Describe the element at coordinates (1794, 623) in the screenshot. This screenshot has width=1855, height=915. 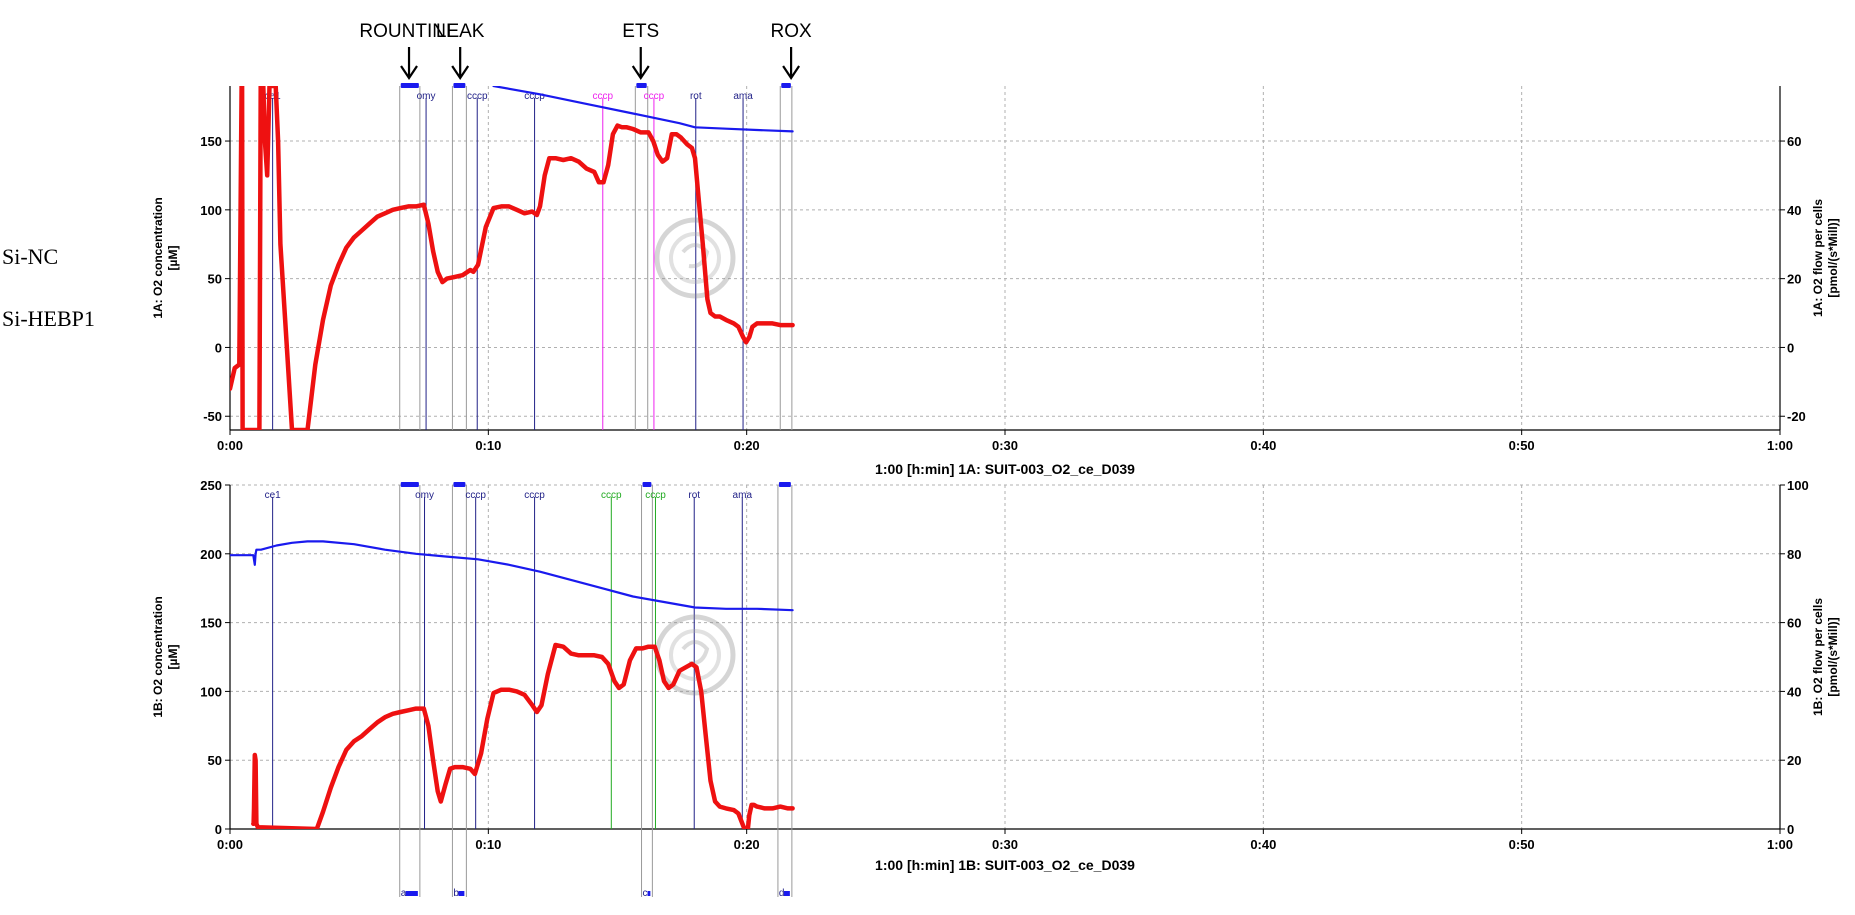
I see `chart-1b-right-tick-label: 60` at that location.